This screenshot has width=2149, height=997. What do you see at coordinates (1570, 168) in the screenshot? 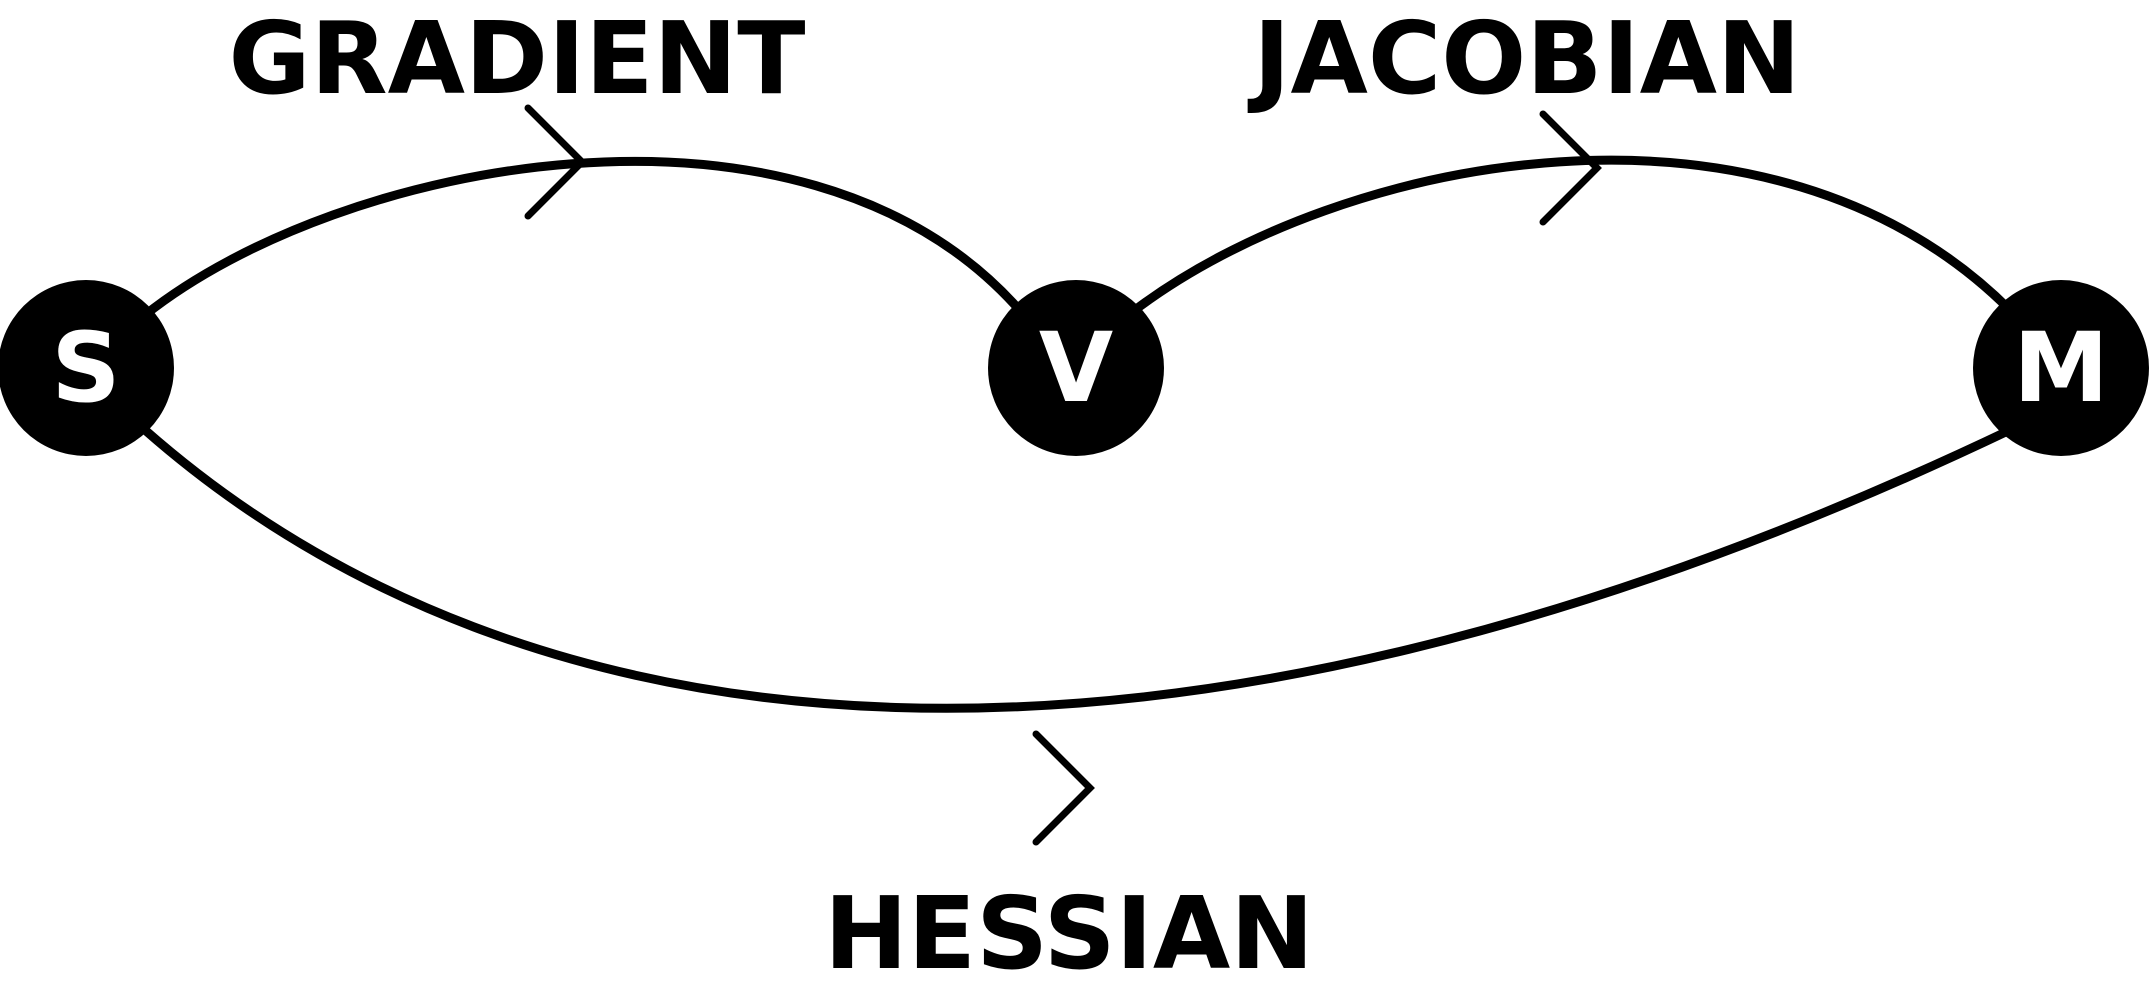
I see `edge-jacobian-arrowhead` at bounding box center [1570, 168].